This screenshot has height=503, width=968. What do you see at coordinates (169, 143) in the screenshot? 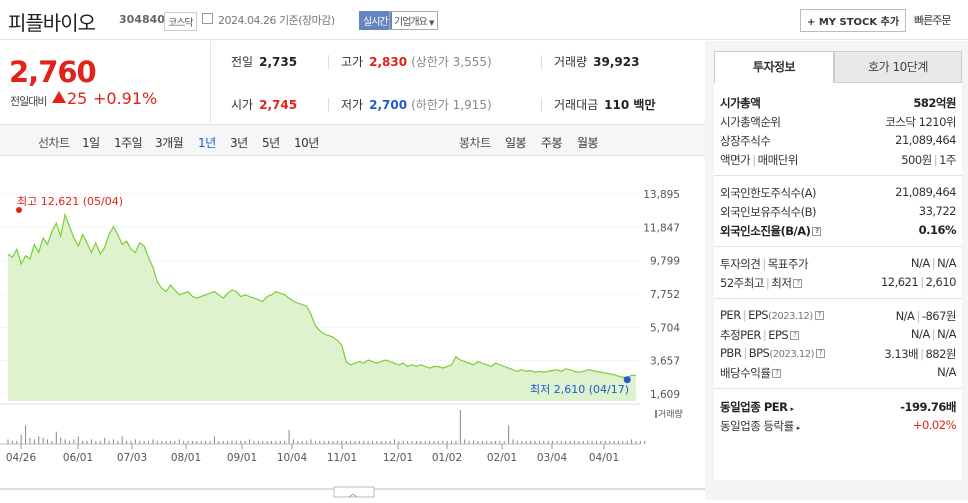
I see `range-3m: 3개월` at bounding box center [169, 143].